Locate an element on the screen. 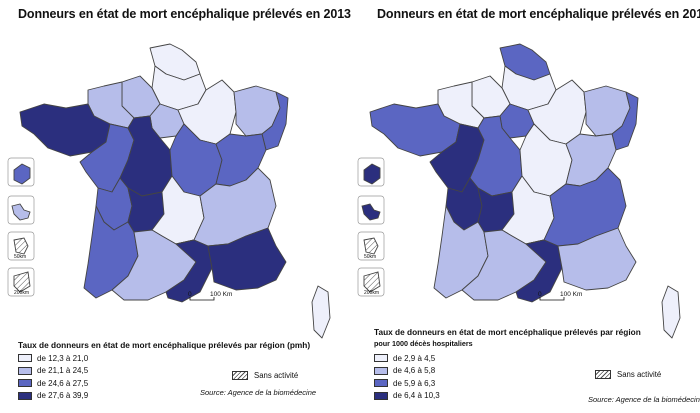  legend-label: de 5,9 à 6,3 is located at coordinates (414, 383).